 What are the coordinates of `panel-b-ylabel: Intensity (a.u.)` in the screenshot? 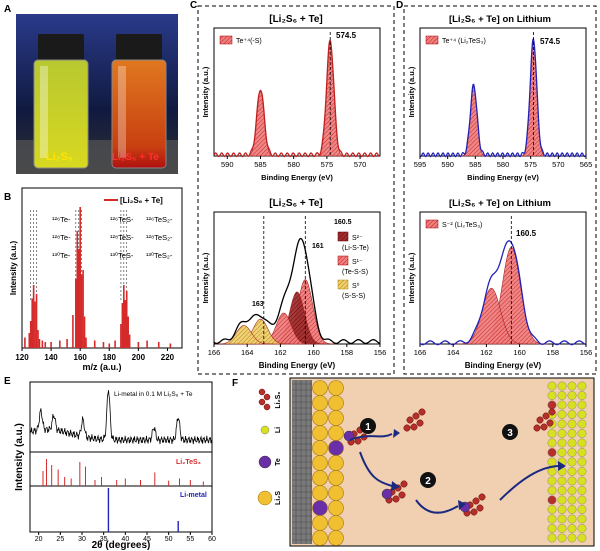 It's located at (13, 268).